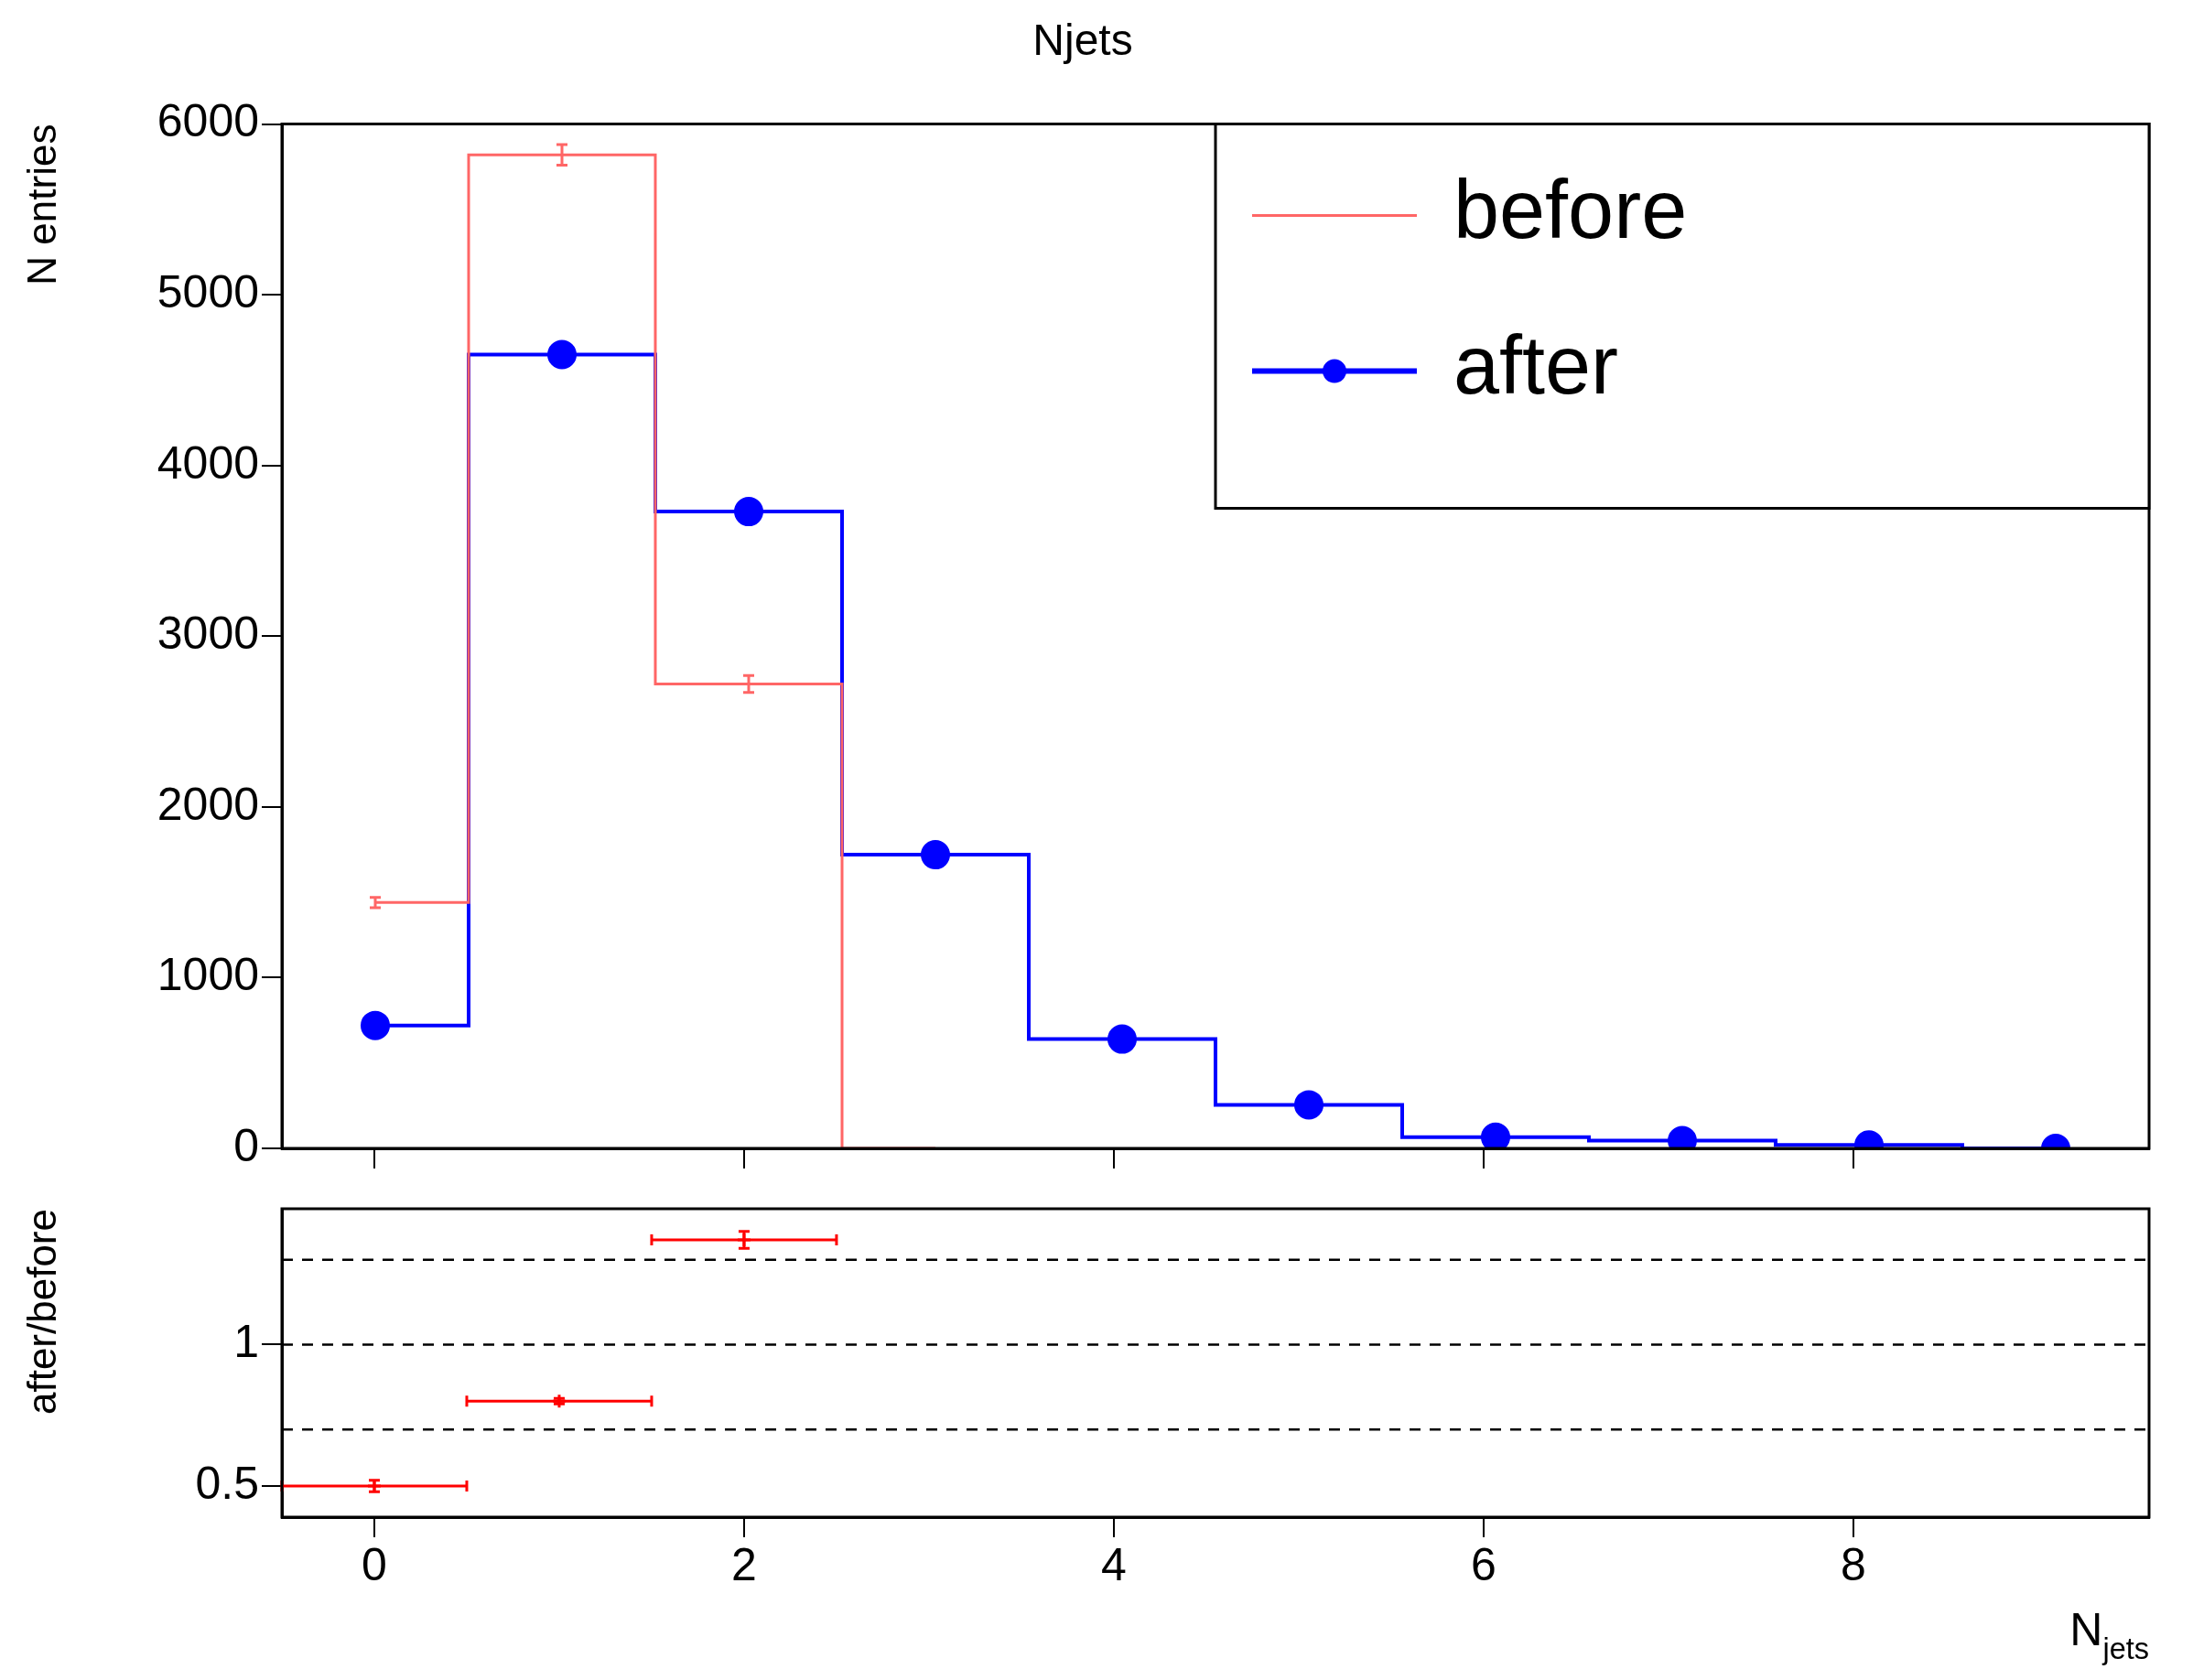  I want to click on y-tick-label: 1, so click(246, 1342).